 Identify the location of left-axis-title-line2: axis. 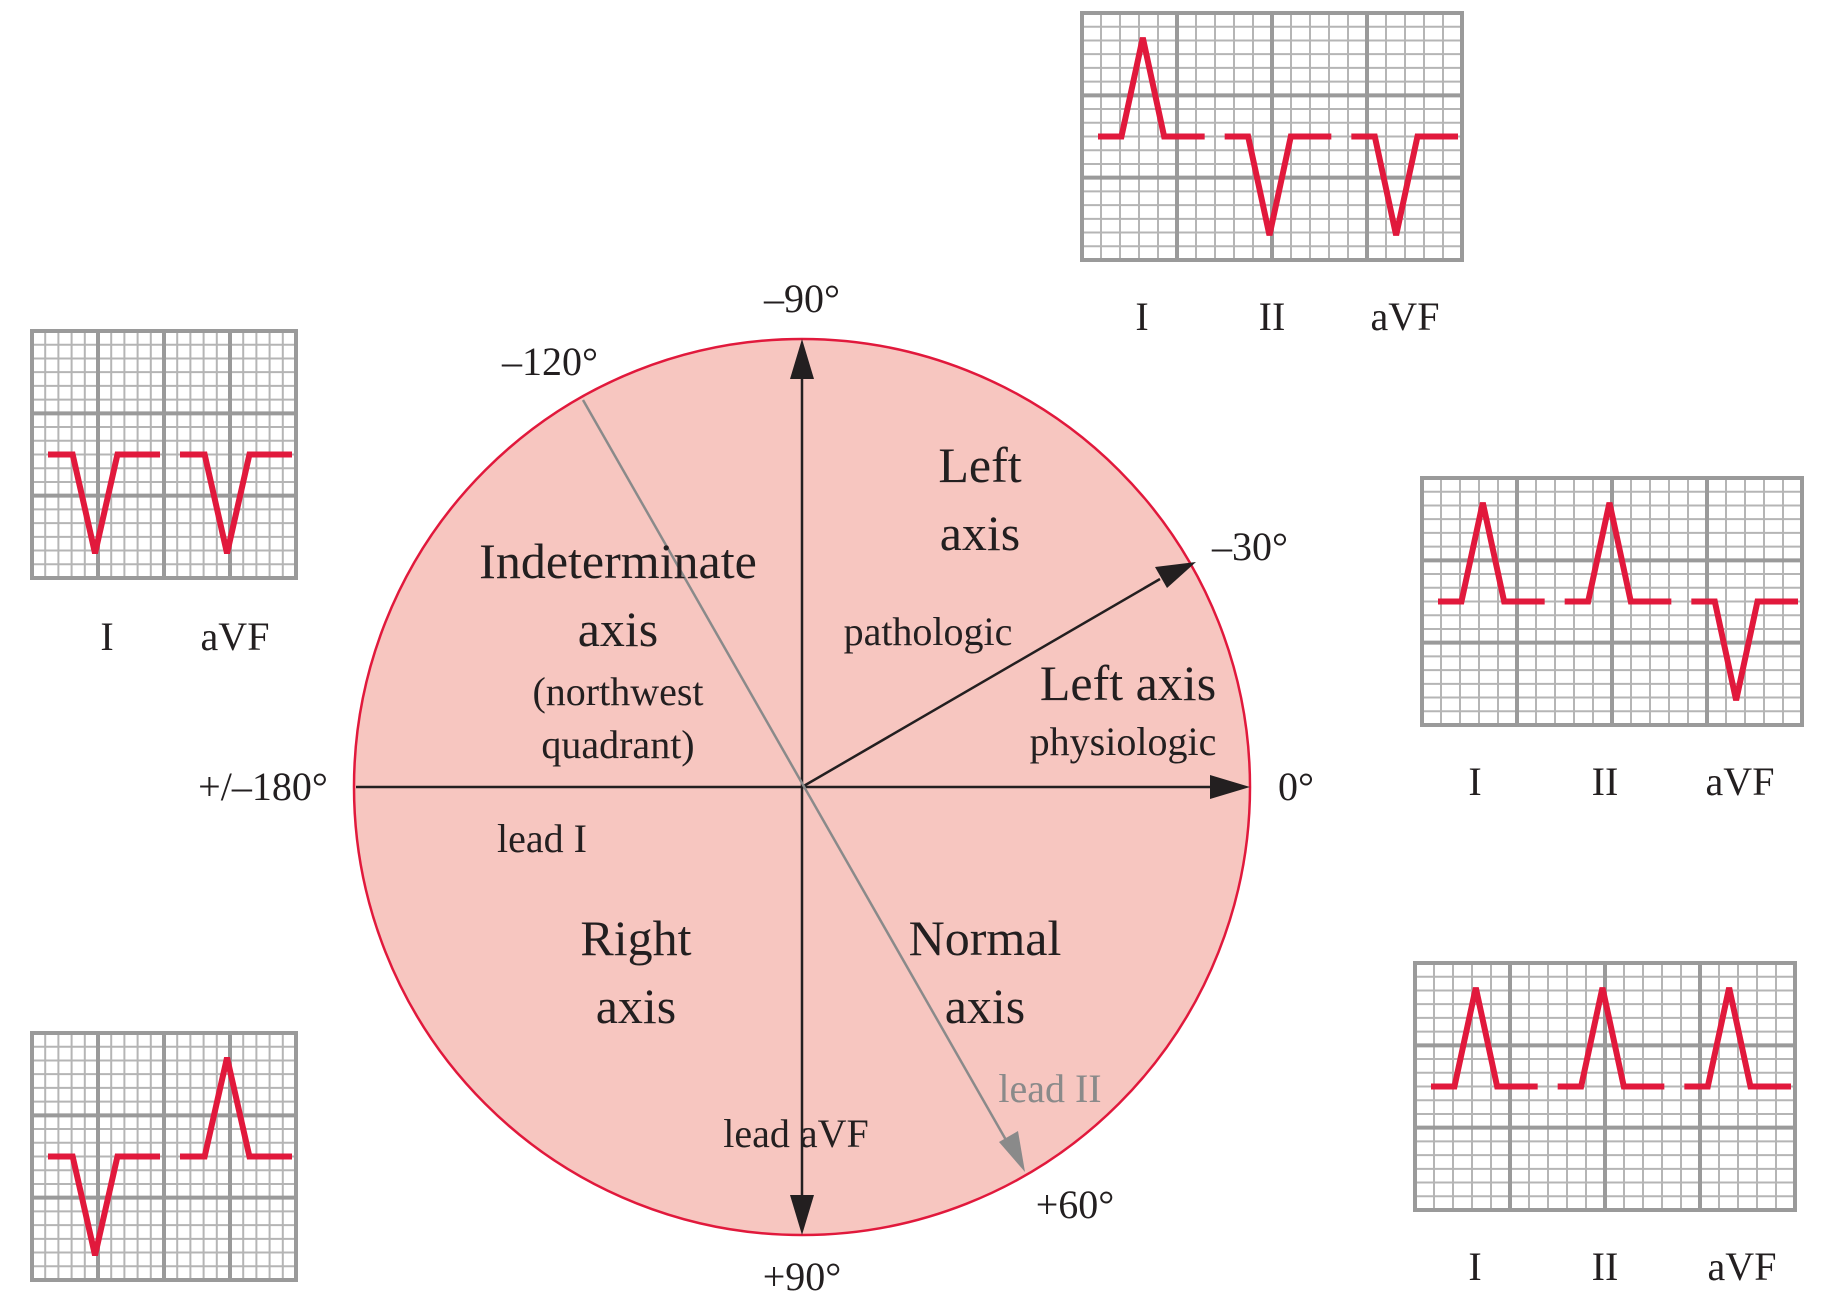
(980, 533).